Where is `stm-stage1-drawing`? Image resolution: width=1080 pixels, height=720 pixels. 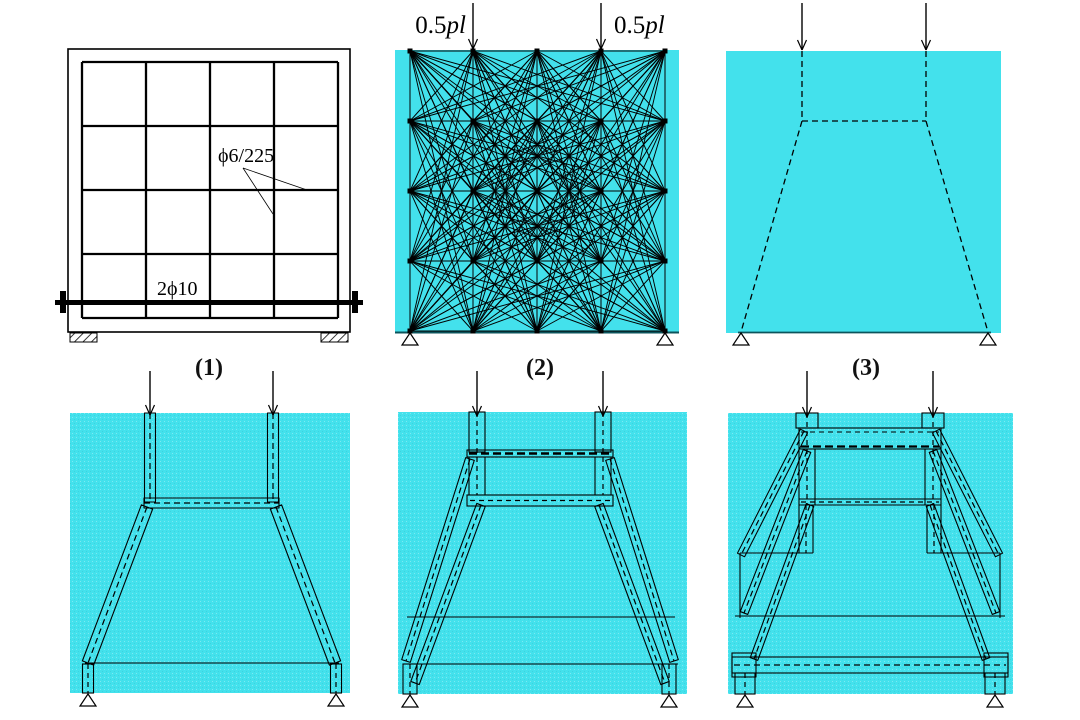
stm-stage1-drawing is located at coordinates (210, 539).